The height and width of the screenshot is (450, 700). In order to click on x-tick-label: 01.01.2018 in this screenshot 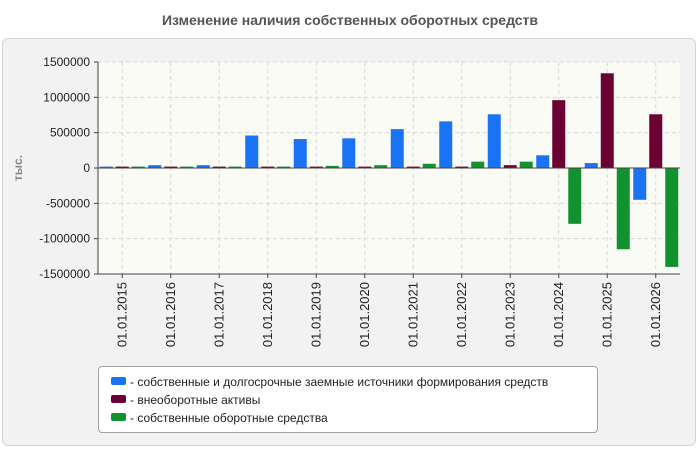, I will do `click(267, 314)`.